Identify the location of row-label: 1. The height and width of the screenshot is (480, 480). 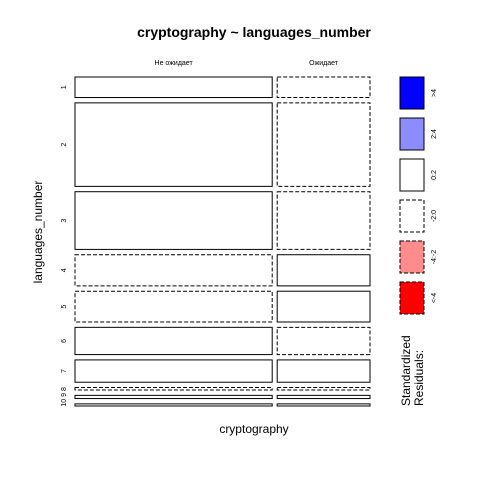
(64, 87).